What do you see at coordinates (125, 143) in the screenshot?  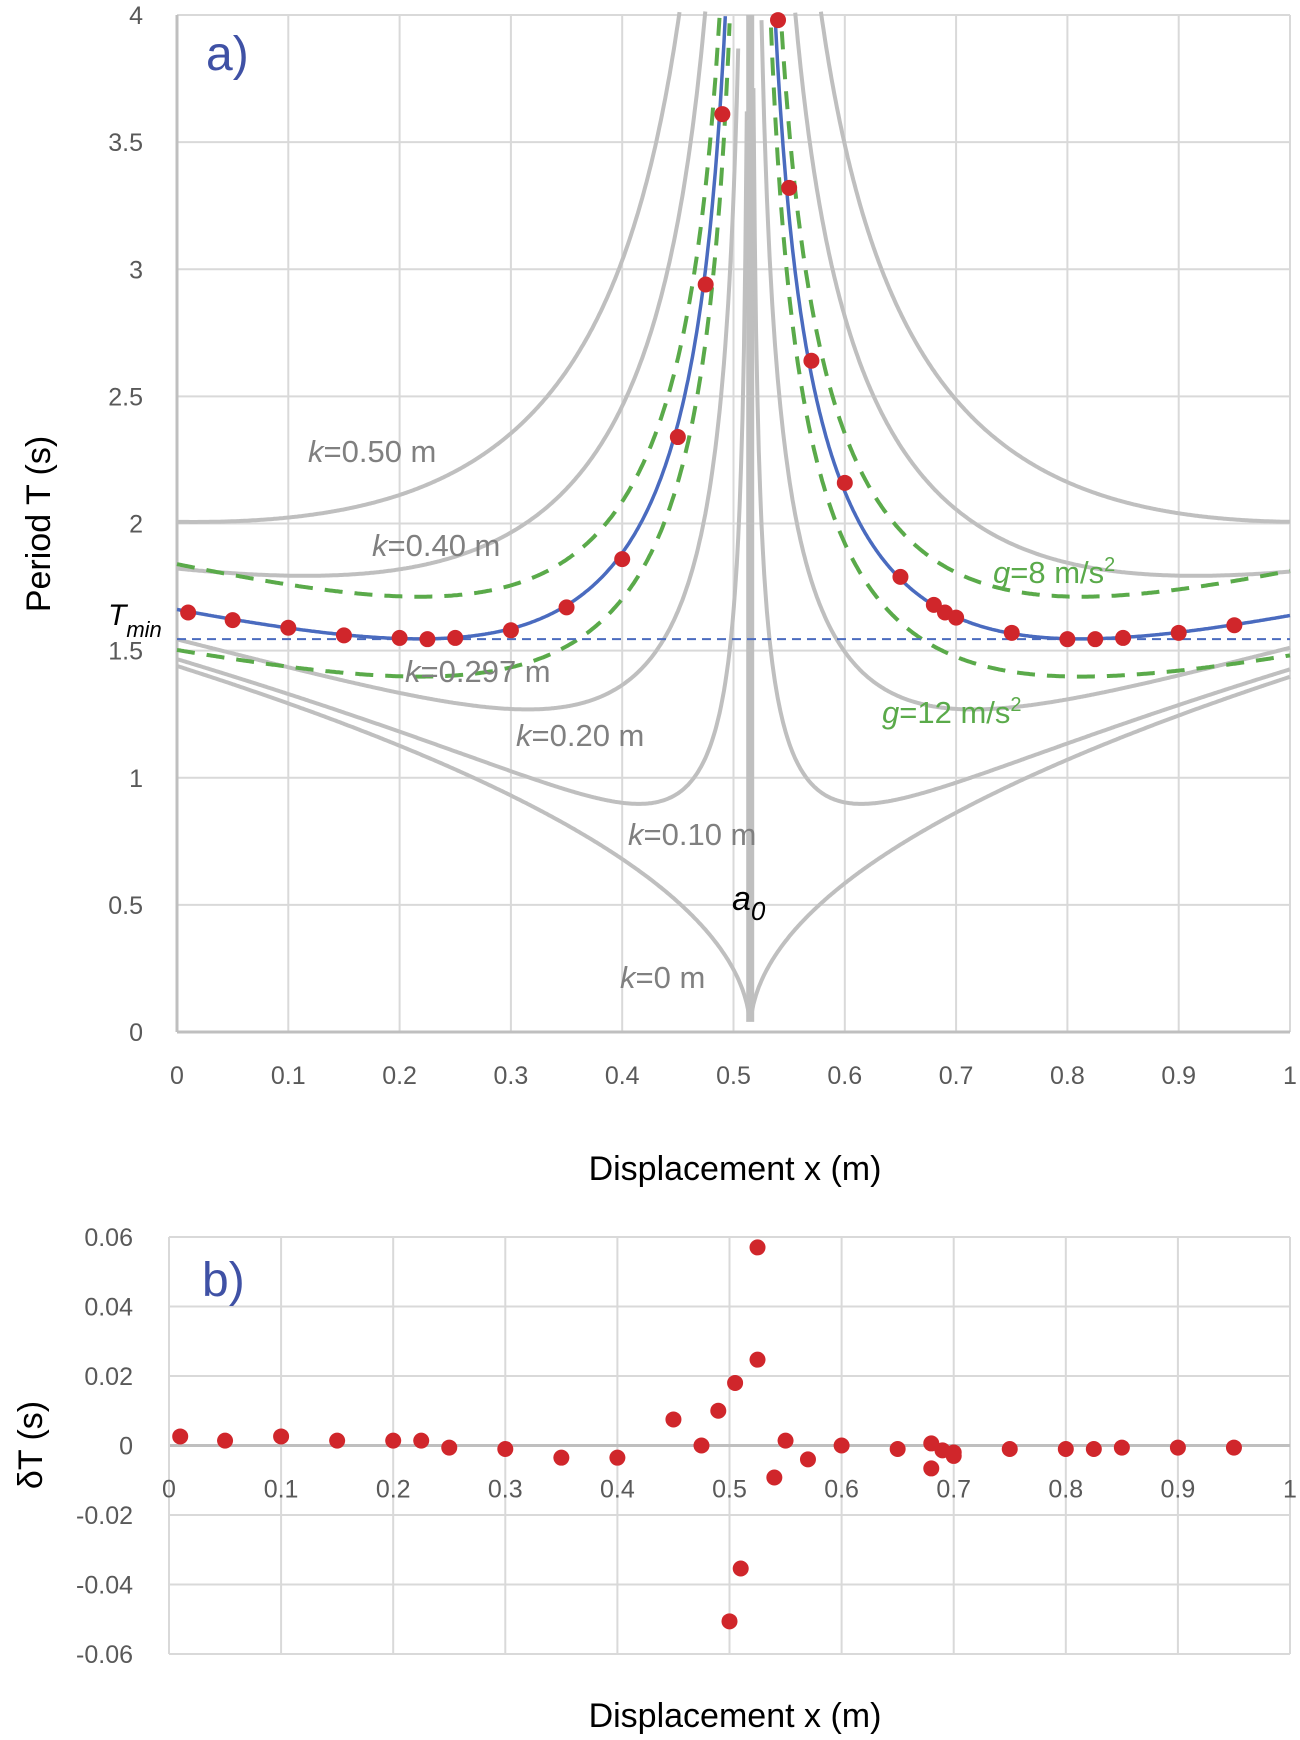 I see `y-tick-label: 3.5` at bounding box center [125, 143].